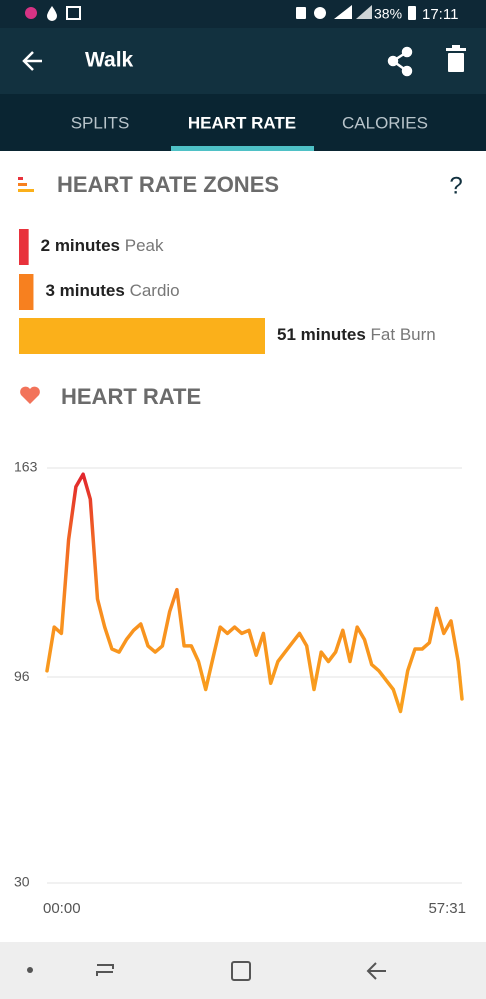 The image size is (486, 999). What do you see at coordinates (109, 60) in the screenshot?
I see `page-title: Walk` at bounding box center [109, 60].